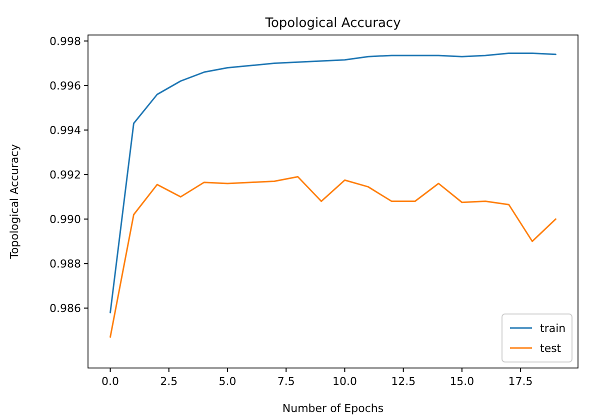 The width and height of the screenshot is (595, 416). What do you see at coordinates (65, 175) in the screenshot?
I see `y-tick-label: 0.992` at bounding box center [65, 175].